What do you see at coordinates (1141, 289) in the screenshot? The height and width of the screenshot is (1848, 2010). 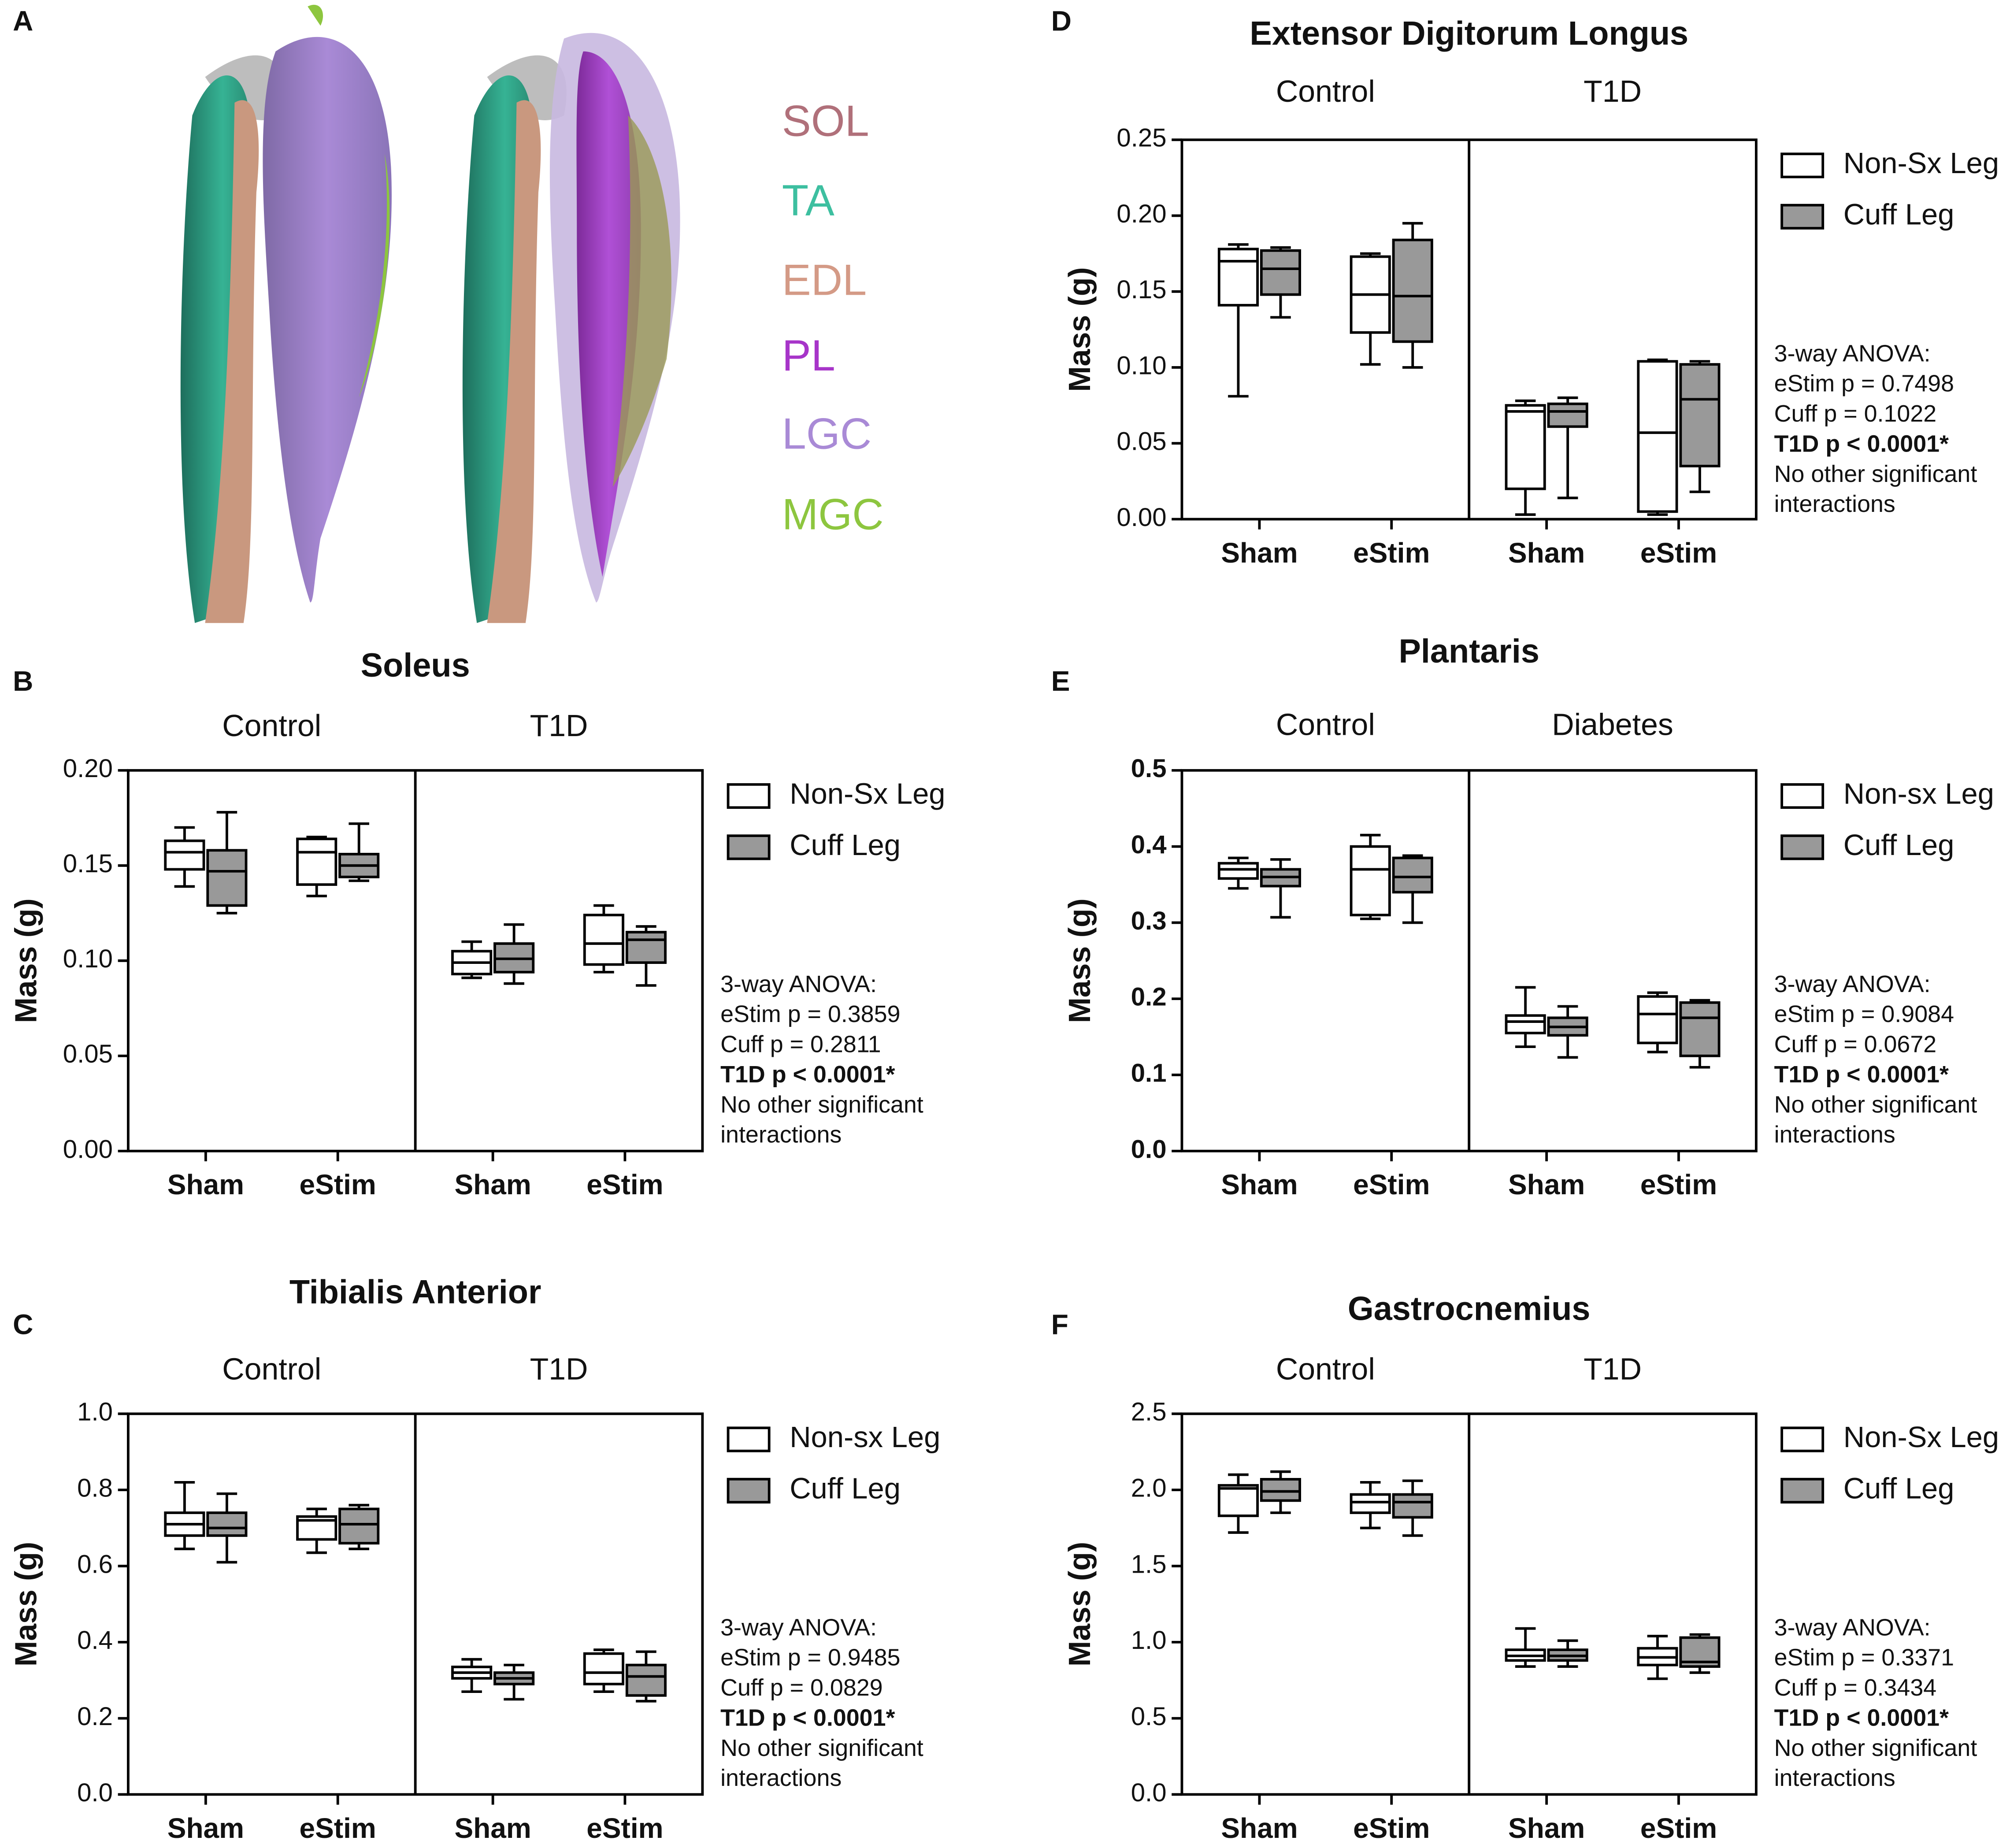 I see `y-tick-label: 0.15` at bounding box center [1141, 289].